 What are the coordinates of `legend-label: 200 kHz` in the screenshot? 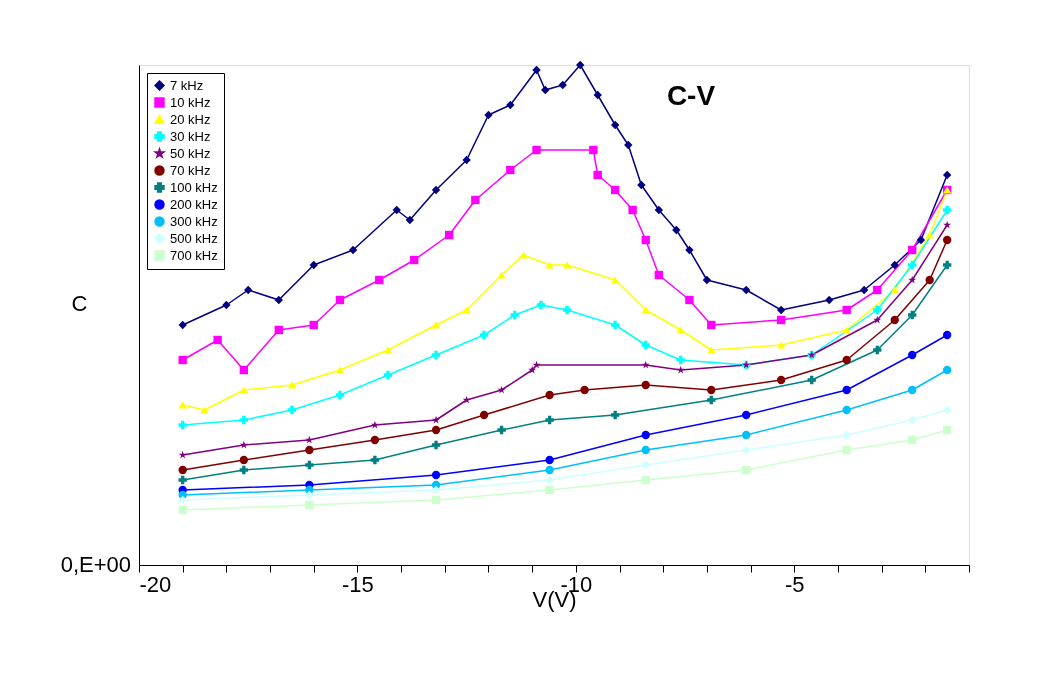 It's located at (194, 204).